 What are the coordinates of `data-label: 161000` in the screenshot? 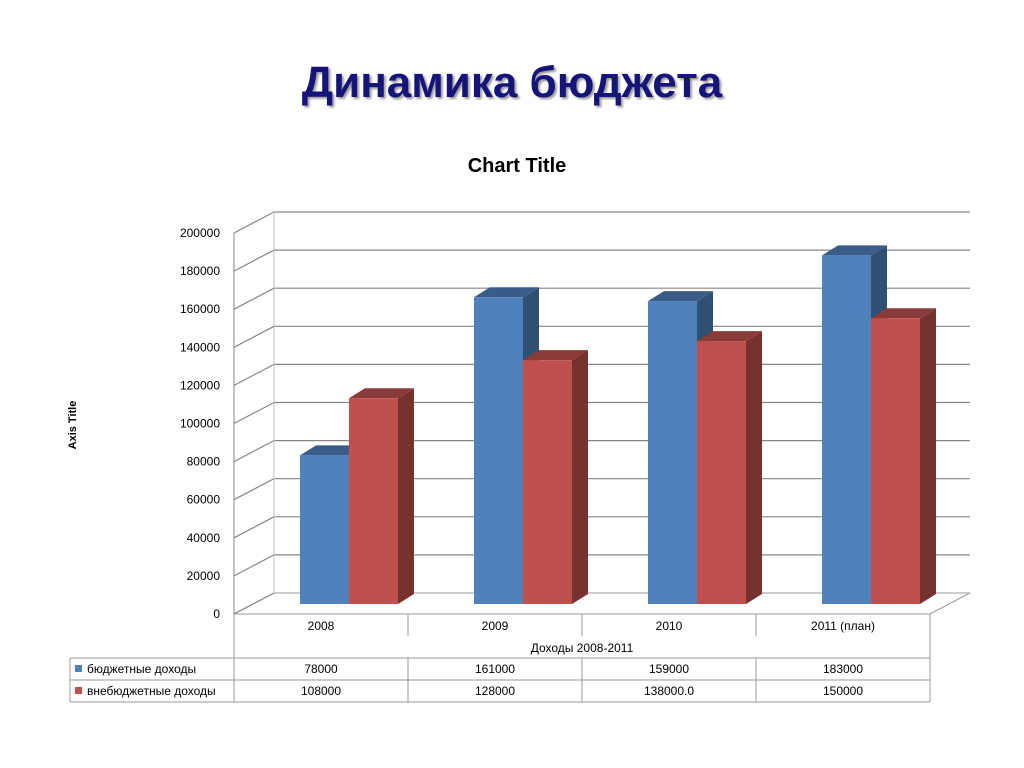 It's located at (495, 669).